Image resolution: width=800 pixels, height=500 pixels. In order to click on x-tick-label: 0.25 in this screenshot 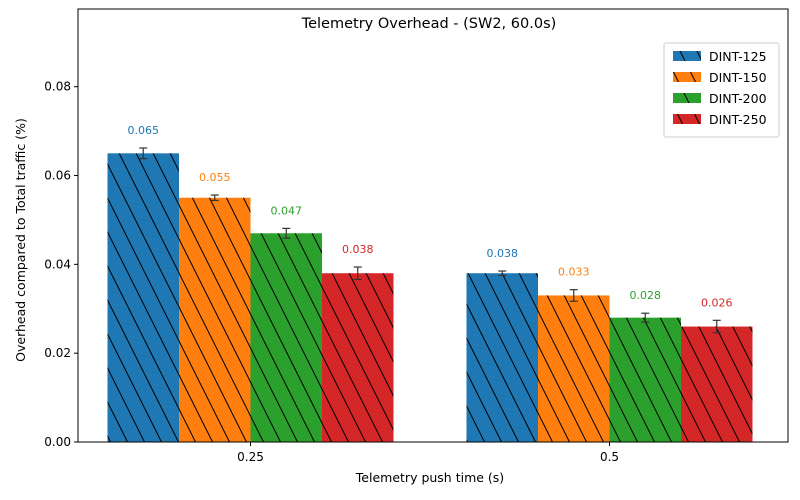, I will do `click(250, 457)`.